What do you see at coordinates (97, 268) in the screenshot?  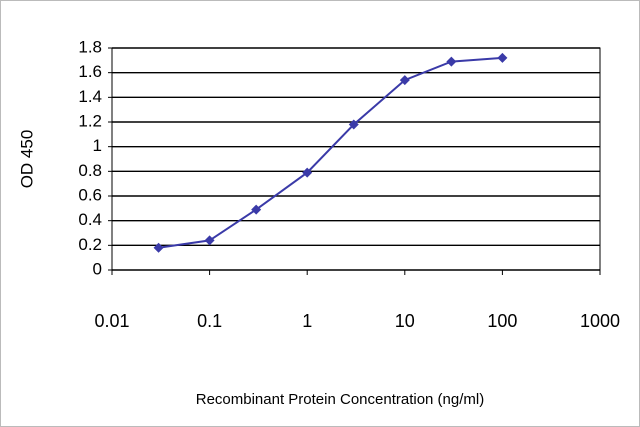 I see `y-tick-label: 0` at bounding box center [97, 268].